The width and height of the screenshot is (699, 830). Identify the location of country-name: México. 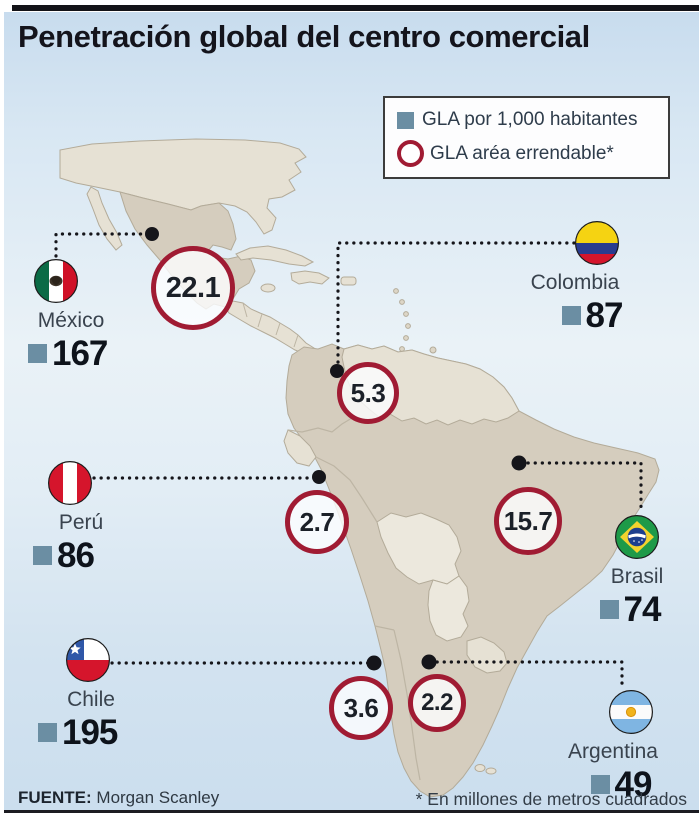
(71, 320).